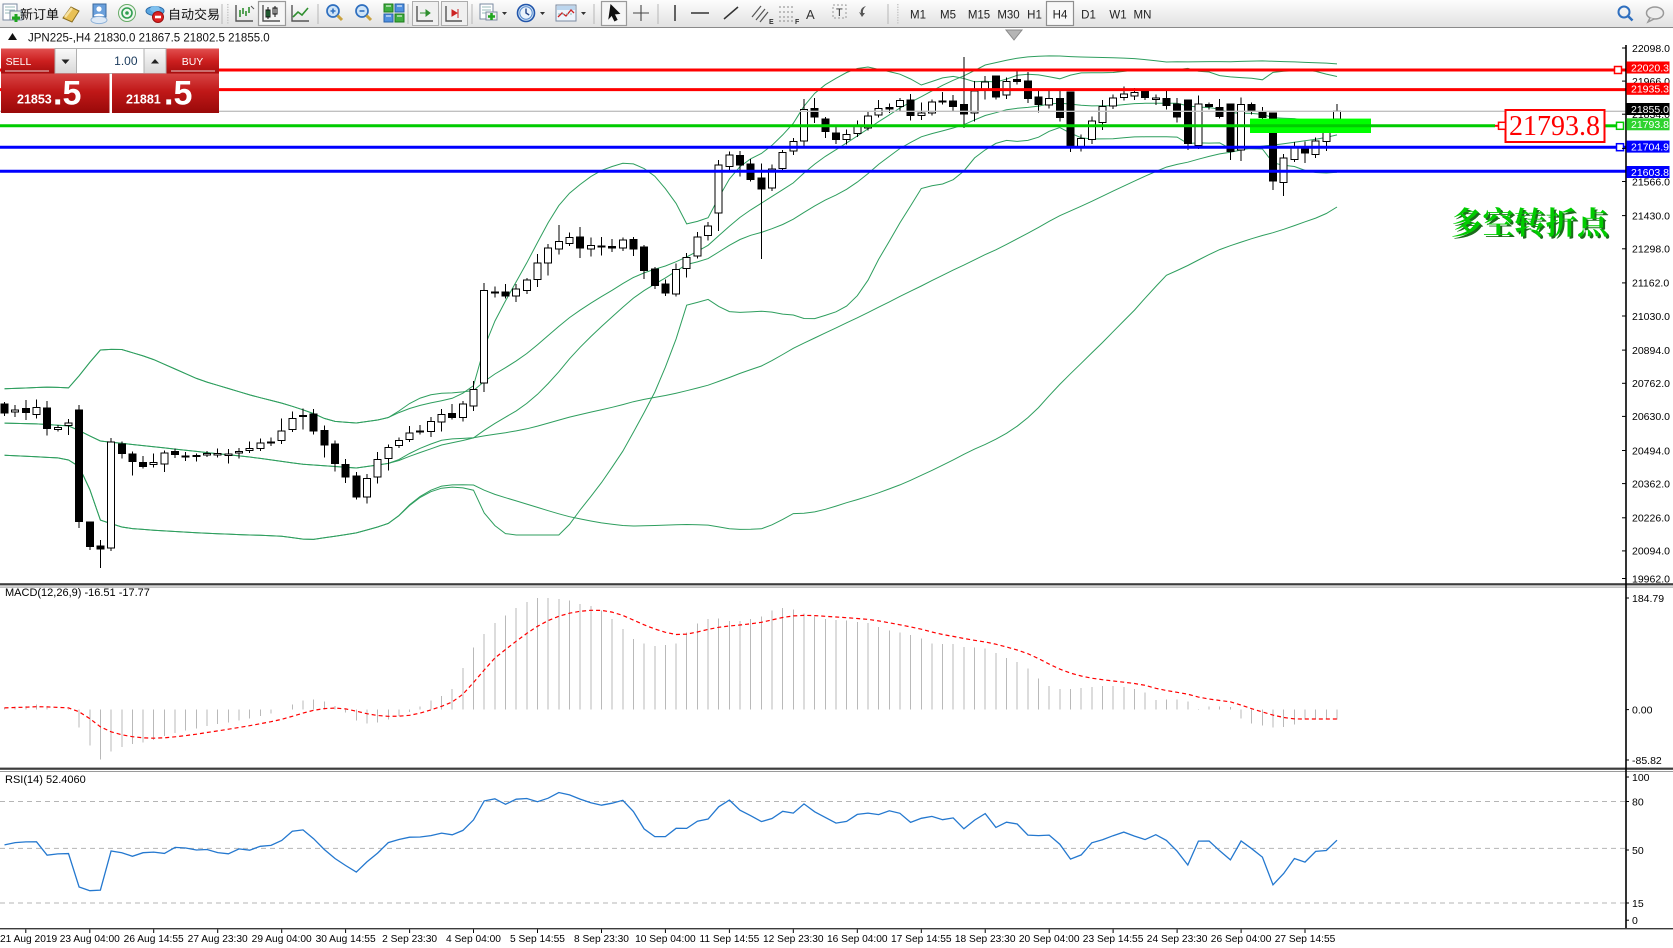 The image size is (1673, 948). What do you see at coordinates (1241, 939) in the screenshot?
I see `svg-text: 26 Sep 04:00` at bounding box center [1241, 939].